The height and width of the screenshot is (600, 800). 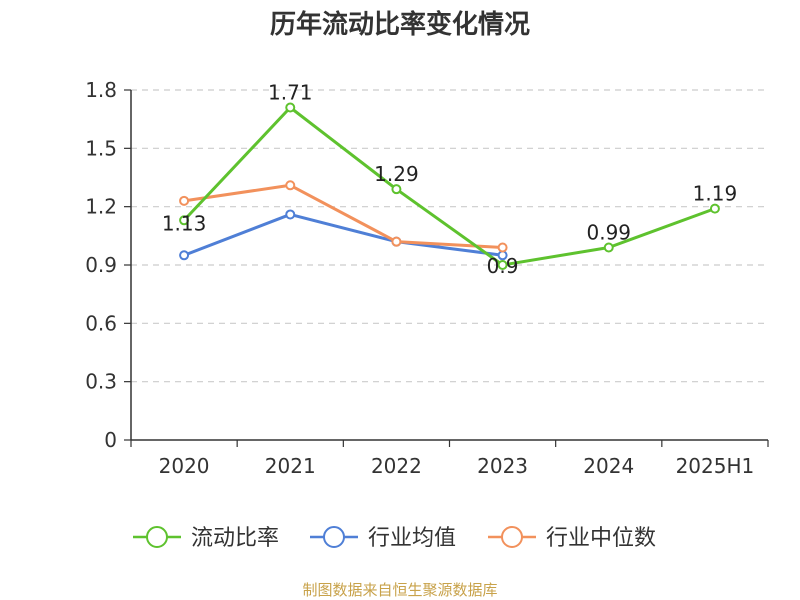 I want to click on legend: 流动比率 行业均值 行业中位数, so click(x=394, y=538).